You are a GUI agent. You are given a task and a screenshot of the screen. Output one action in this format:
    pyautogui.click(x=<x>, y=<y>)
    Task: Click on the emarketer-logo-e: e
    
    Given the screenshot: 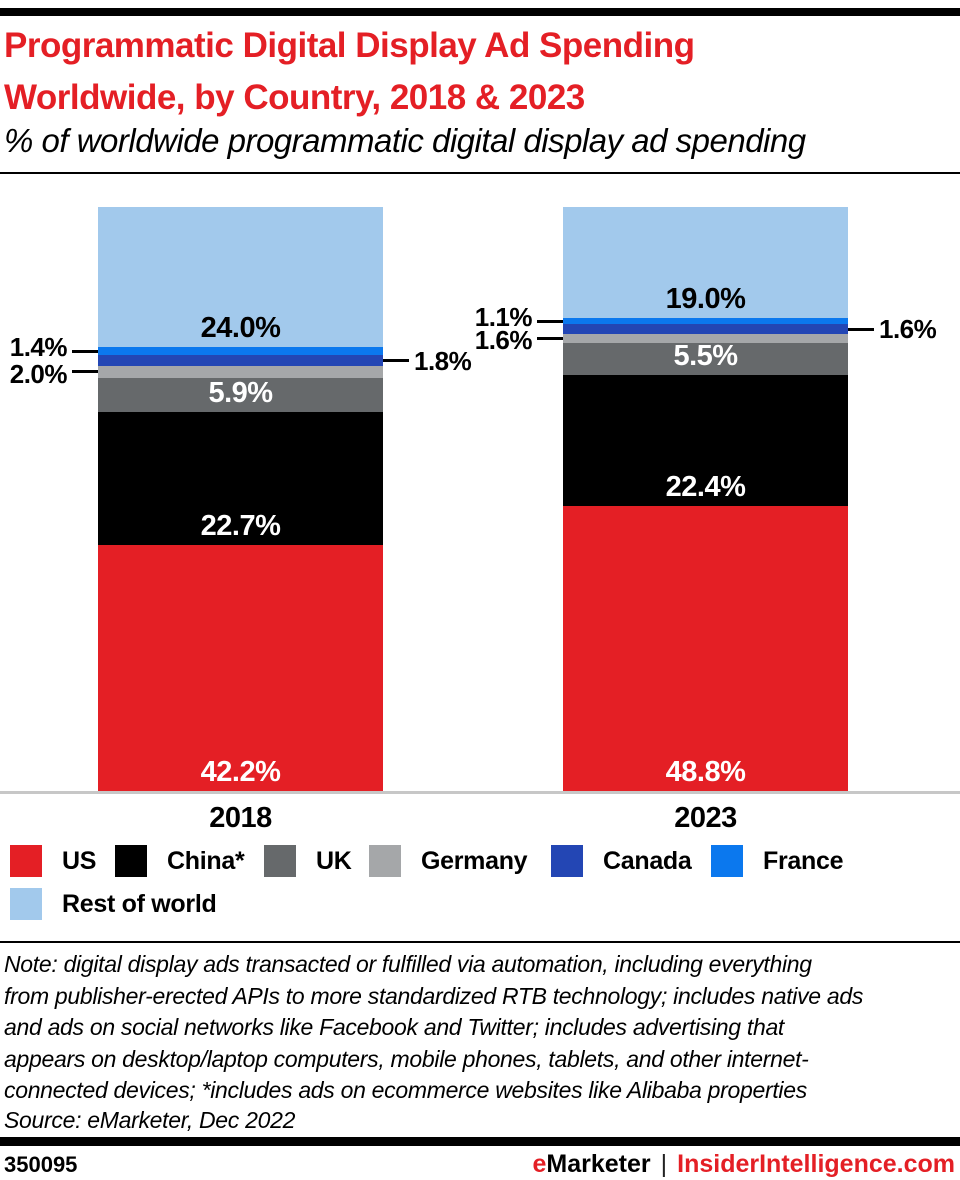 What is the action you would take?
    pyautogui.click(x=539, y=1164)
    